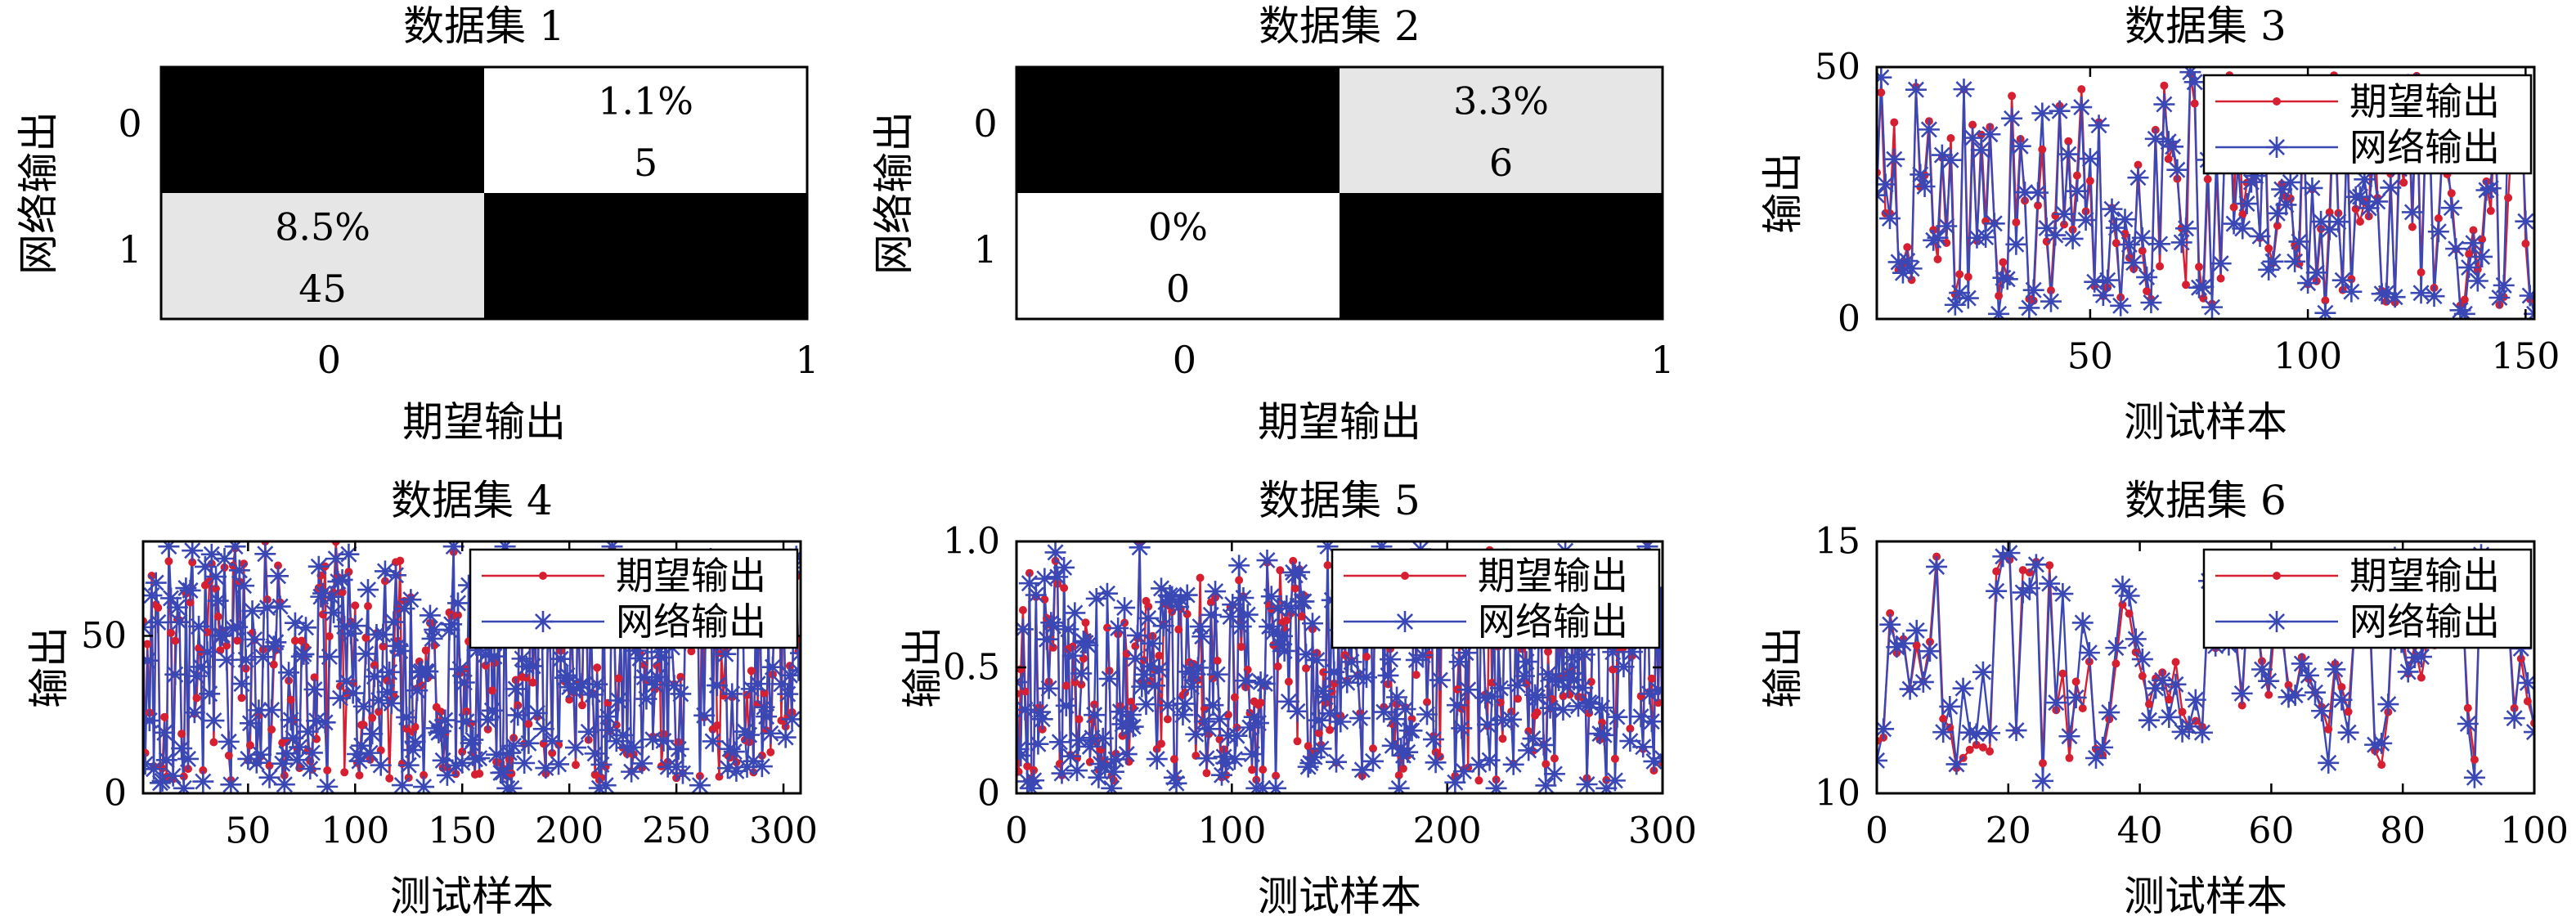 The image size is (2576, 916). What do you see at coordinates (1178, 227) in the screenshot?
I see `cell-percent: 0%` at bounding box center [1178, 227].